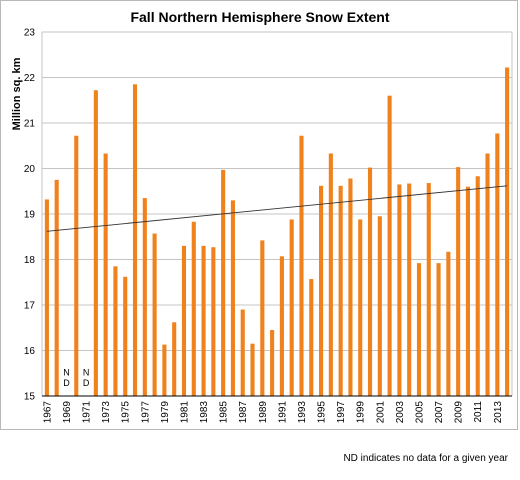  What do you see at coordinates (145, 412) in the screenshot?
I see `x-tick-label: 1977` at bounding box center [145, 412].